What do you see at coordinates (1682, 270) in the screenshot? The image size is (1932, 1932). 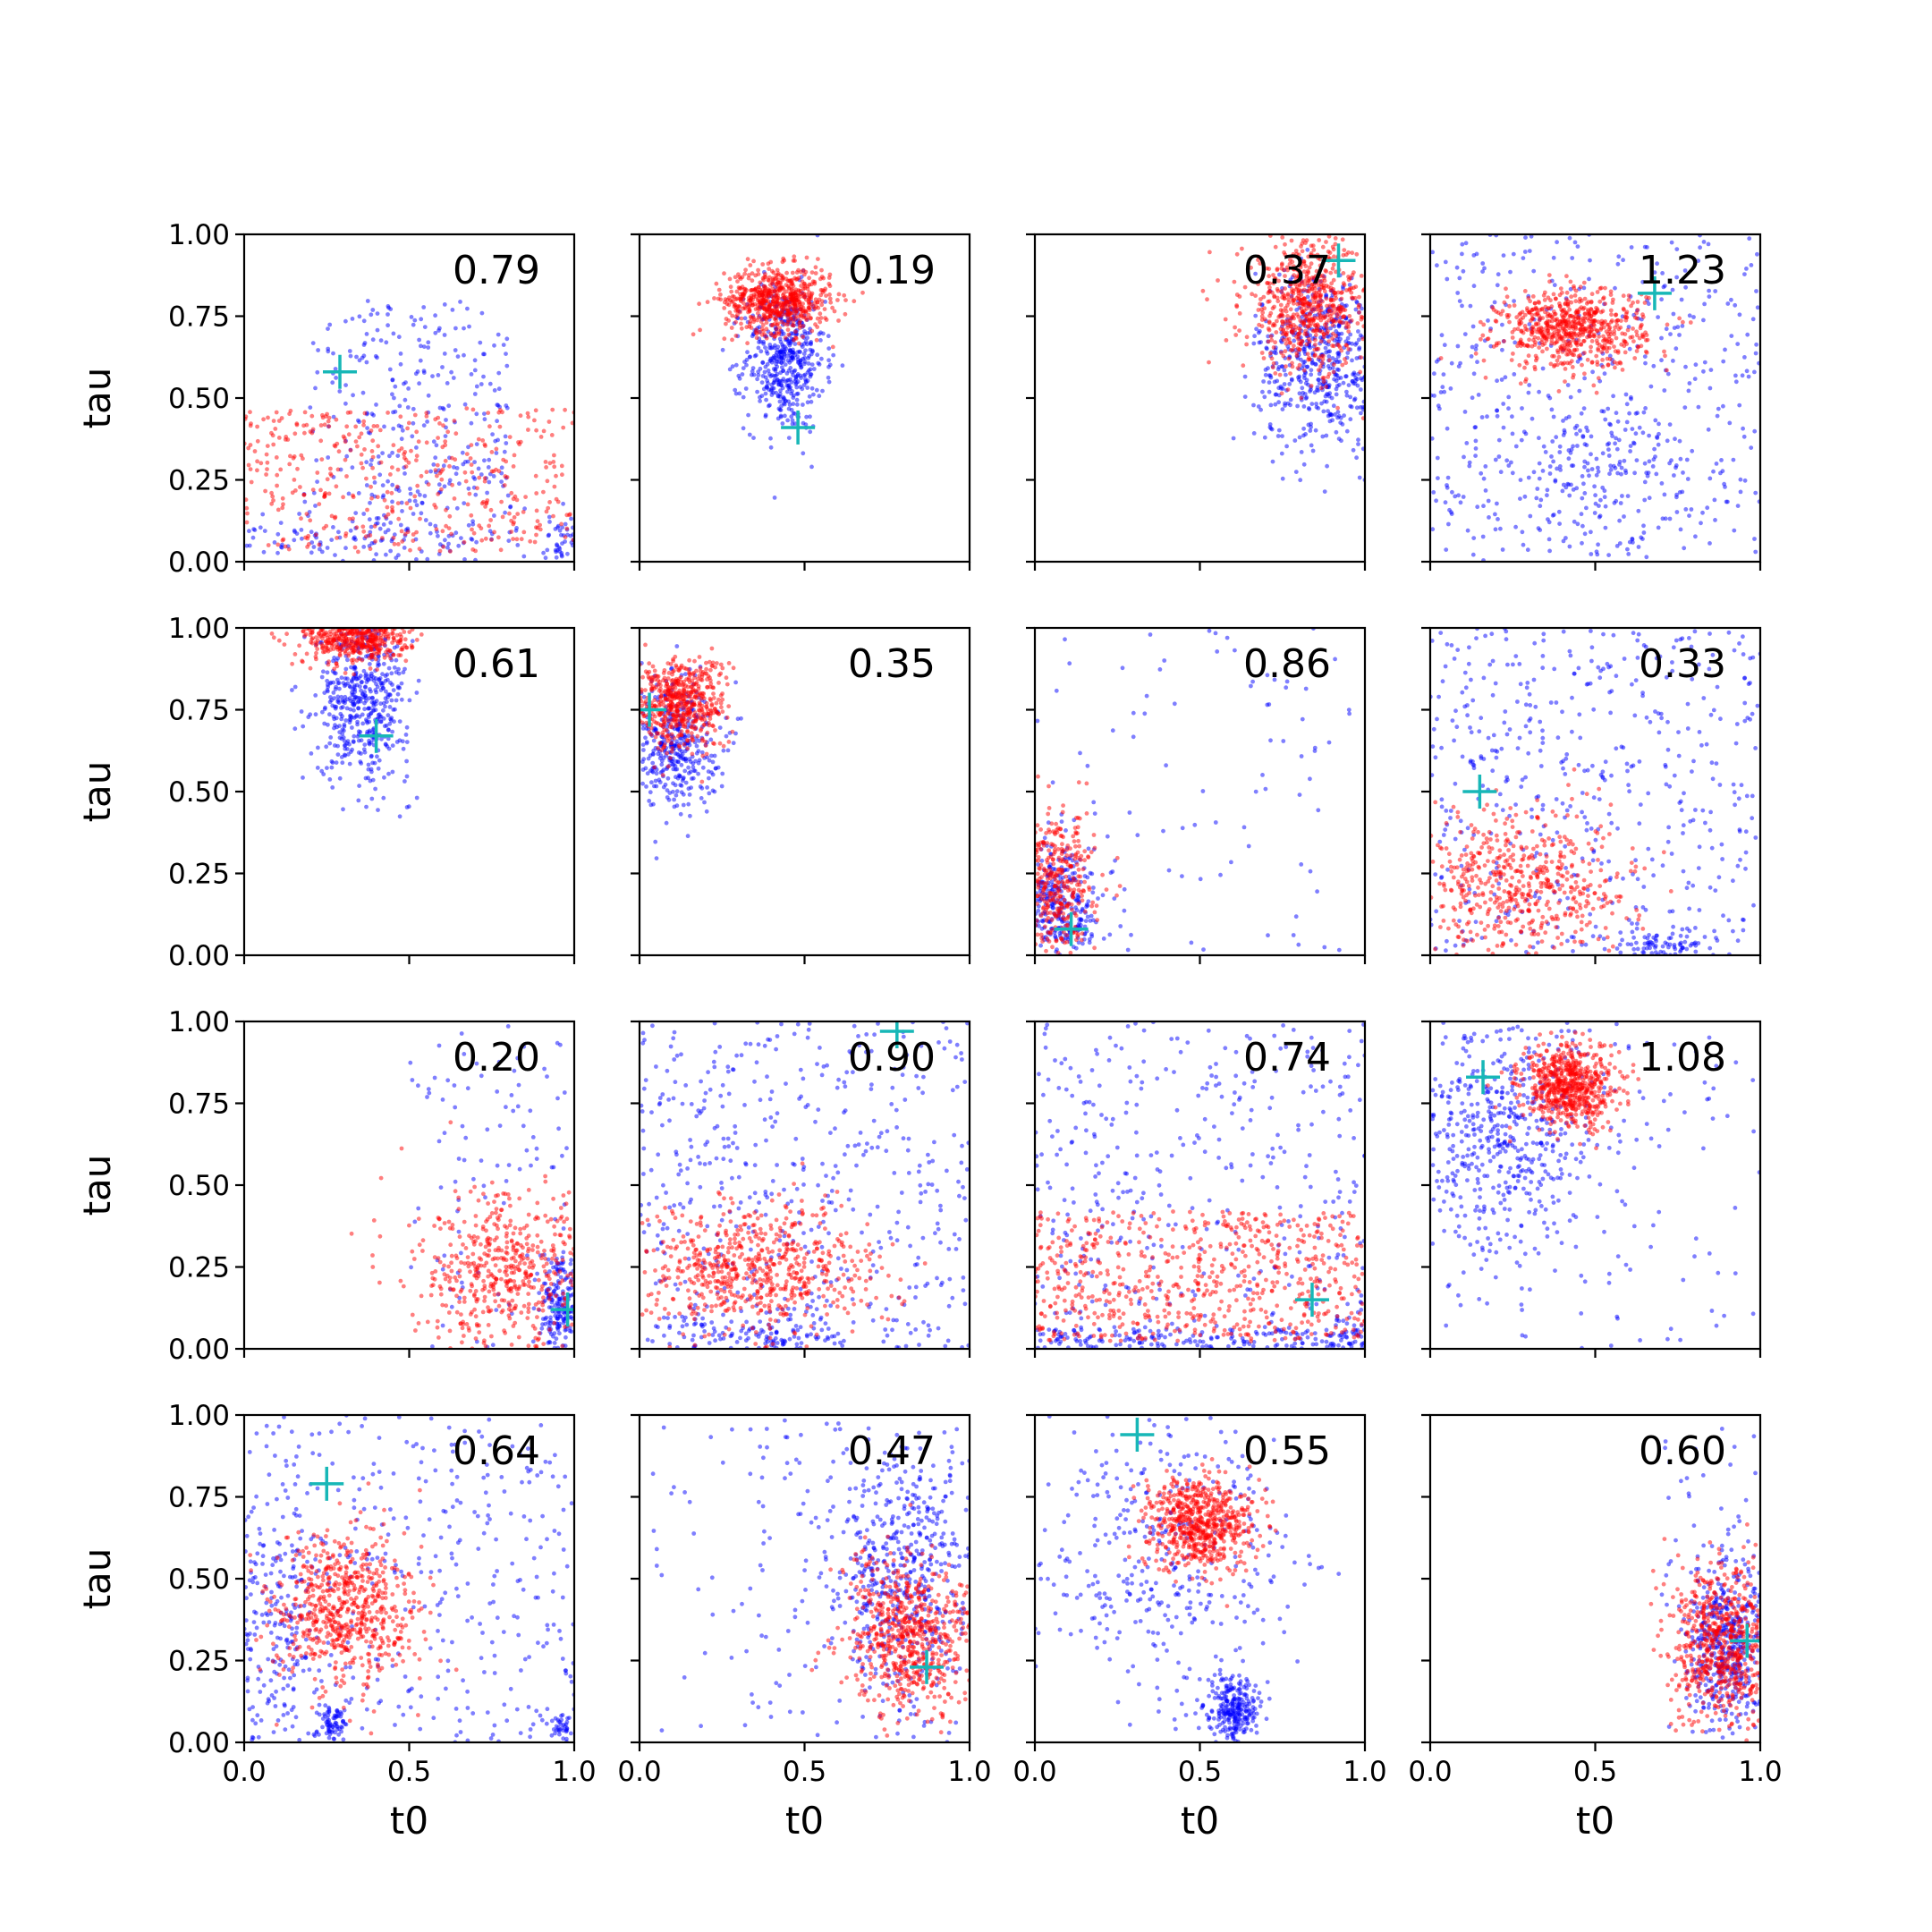 I see `panel-value-label: 1.23` at bounding box center [1682, 270].